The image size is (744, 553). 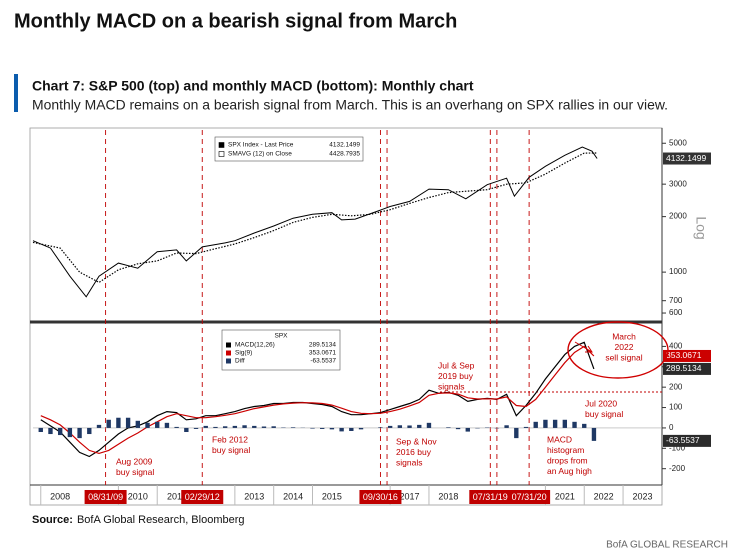 I want to click on y-tick-label: 600, so click(x=676, y=312).